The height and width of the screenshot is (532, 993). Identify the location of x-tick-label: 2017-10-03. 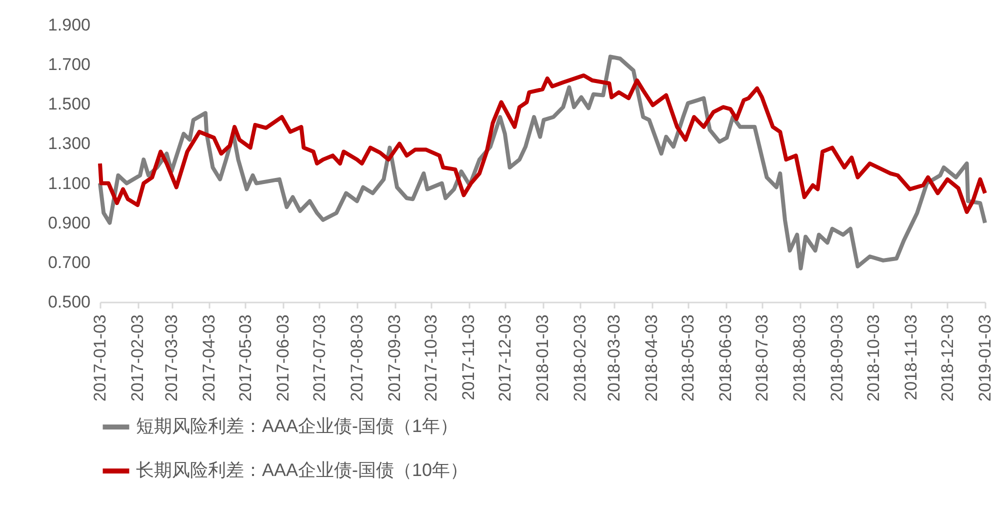
(430, 358).